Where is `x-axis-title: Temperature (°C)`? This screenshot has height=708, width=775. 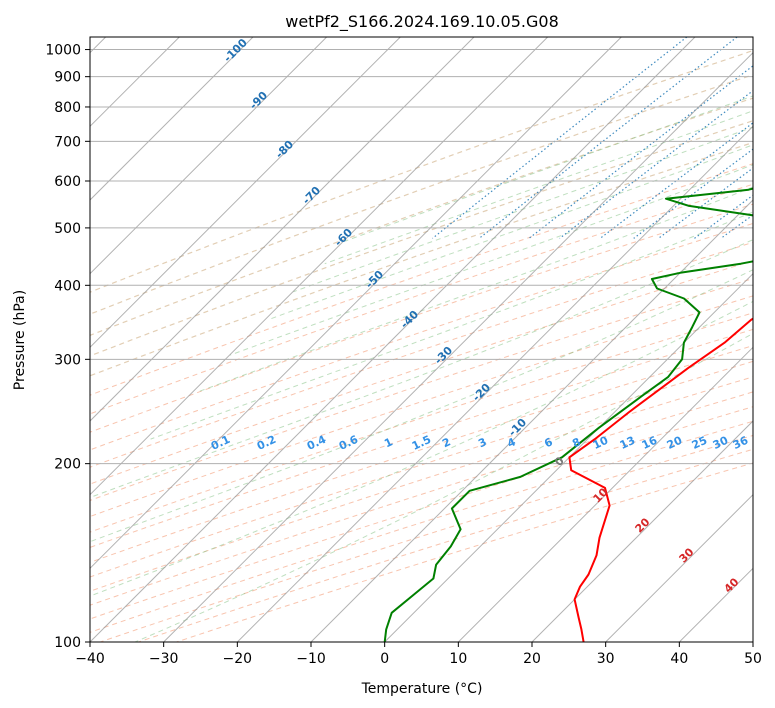 x-axis-title: Temperature (°C) is located at coordinates (422, 689).